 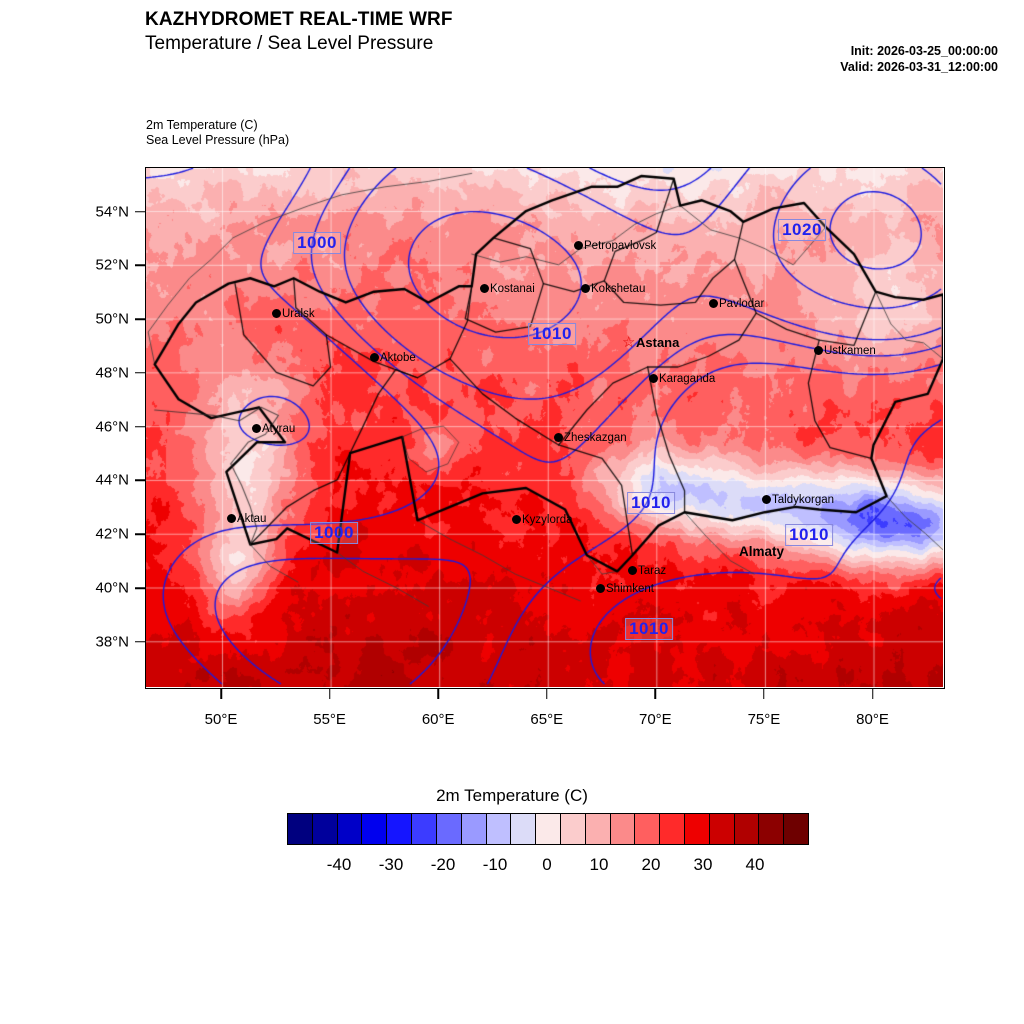 I want to click on city-label: Kyzylorda, so click(x=547, y=519).